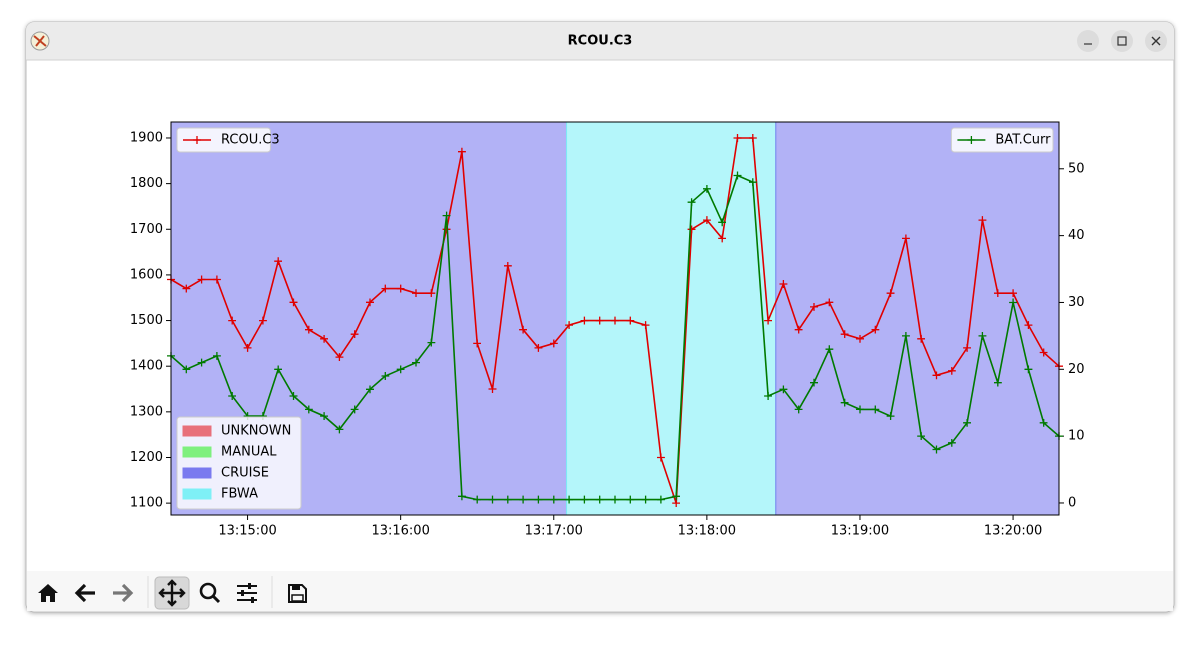  Describe the element at coordinates (1076, 235) in the screenshot. I see `y2-tick-label: 40` at that location.